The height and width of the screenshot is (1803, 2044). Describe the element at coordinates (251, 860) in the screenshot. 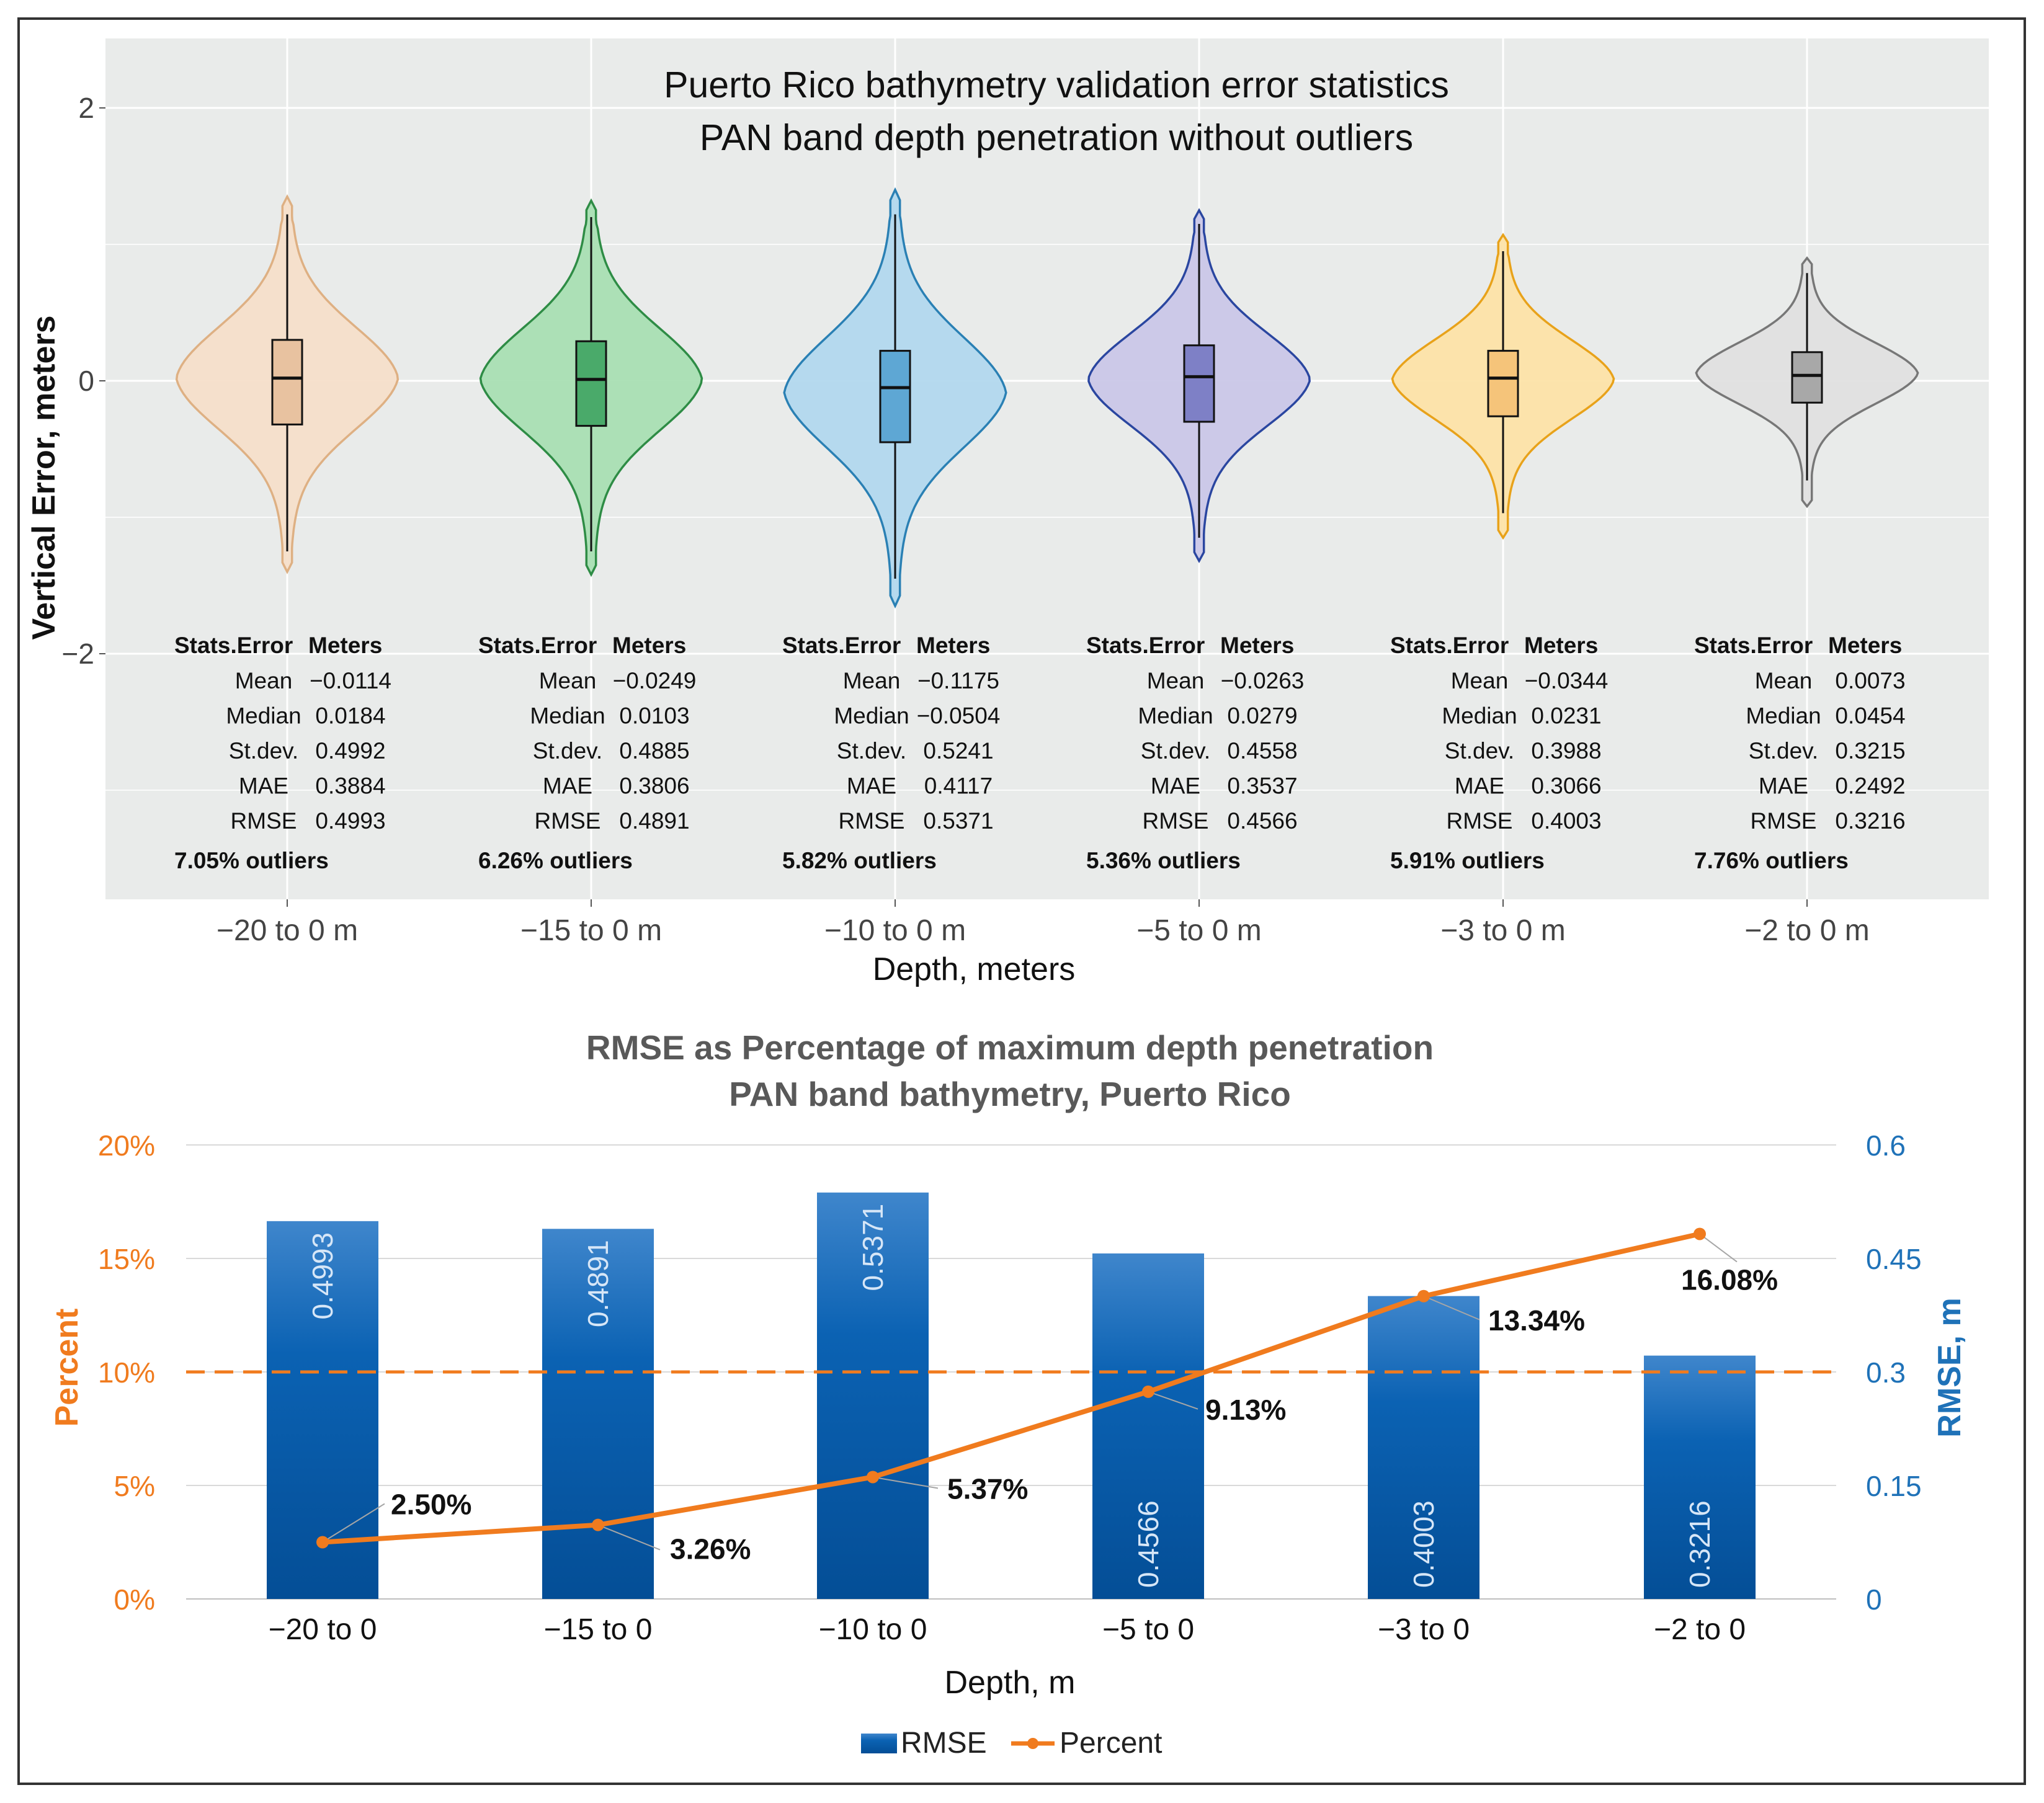

I see `outliers-note: 7.05% outliers` at that location.